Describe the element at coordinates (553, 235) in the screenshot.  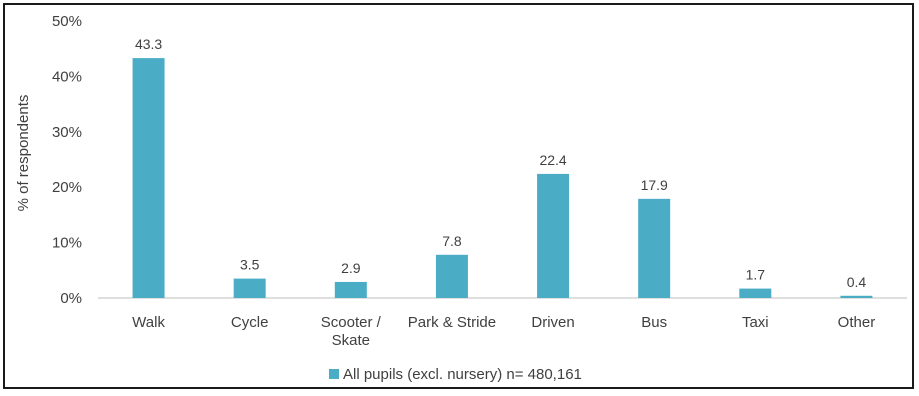
I see `bar-driven` at that location.